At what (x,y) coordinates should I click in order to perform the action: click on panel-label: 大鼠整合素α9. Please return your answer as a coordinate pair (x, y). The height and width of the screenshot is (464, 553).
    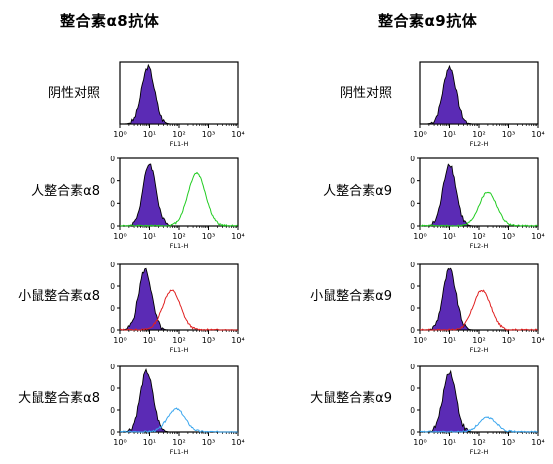
    Looking at the image, I should click on (351, 399).